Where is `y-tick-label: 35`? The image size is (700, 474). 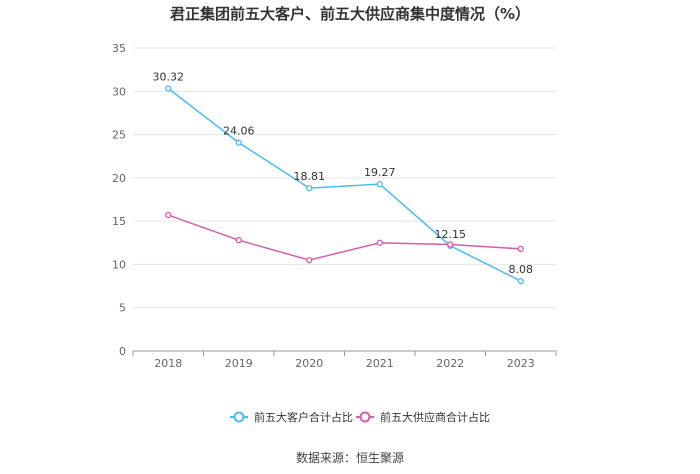 y-tick-label: 35 is located at coordinates (119, 48).